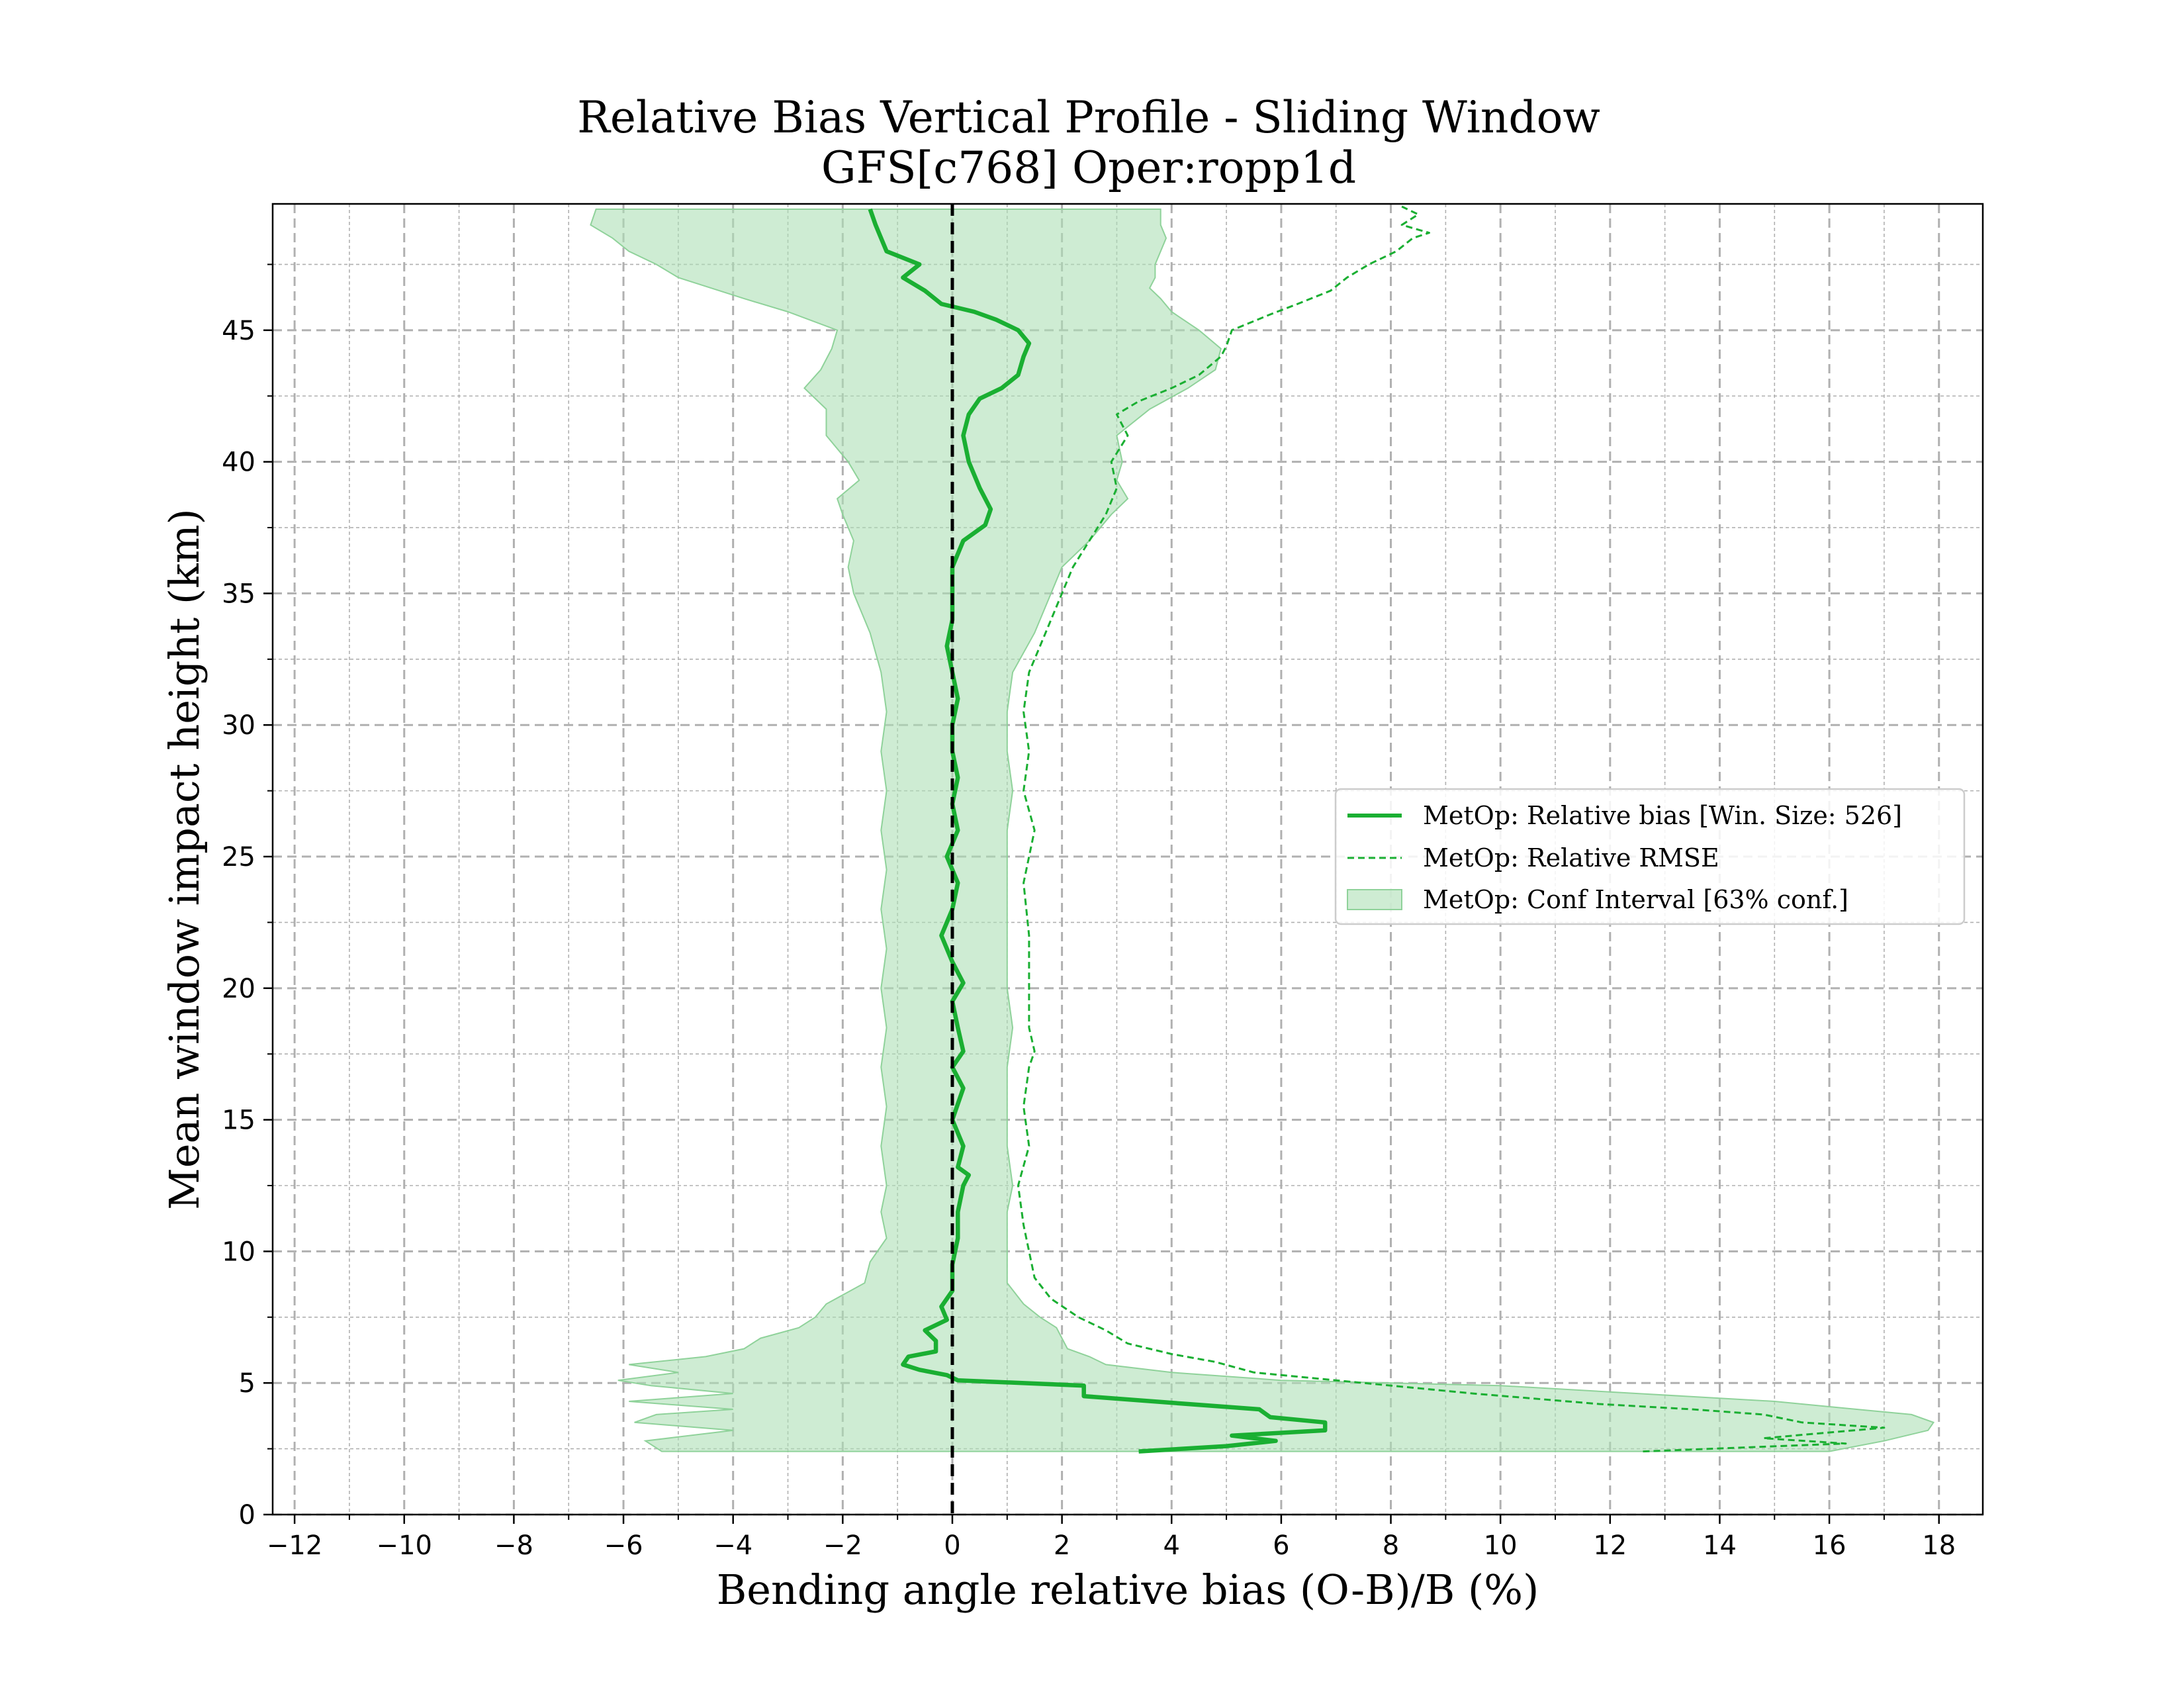  I want to click on chart-subtitle: GFS[c768] Oper:ropp1d, so click(1088, 167).